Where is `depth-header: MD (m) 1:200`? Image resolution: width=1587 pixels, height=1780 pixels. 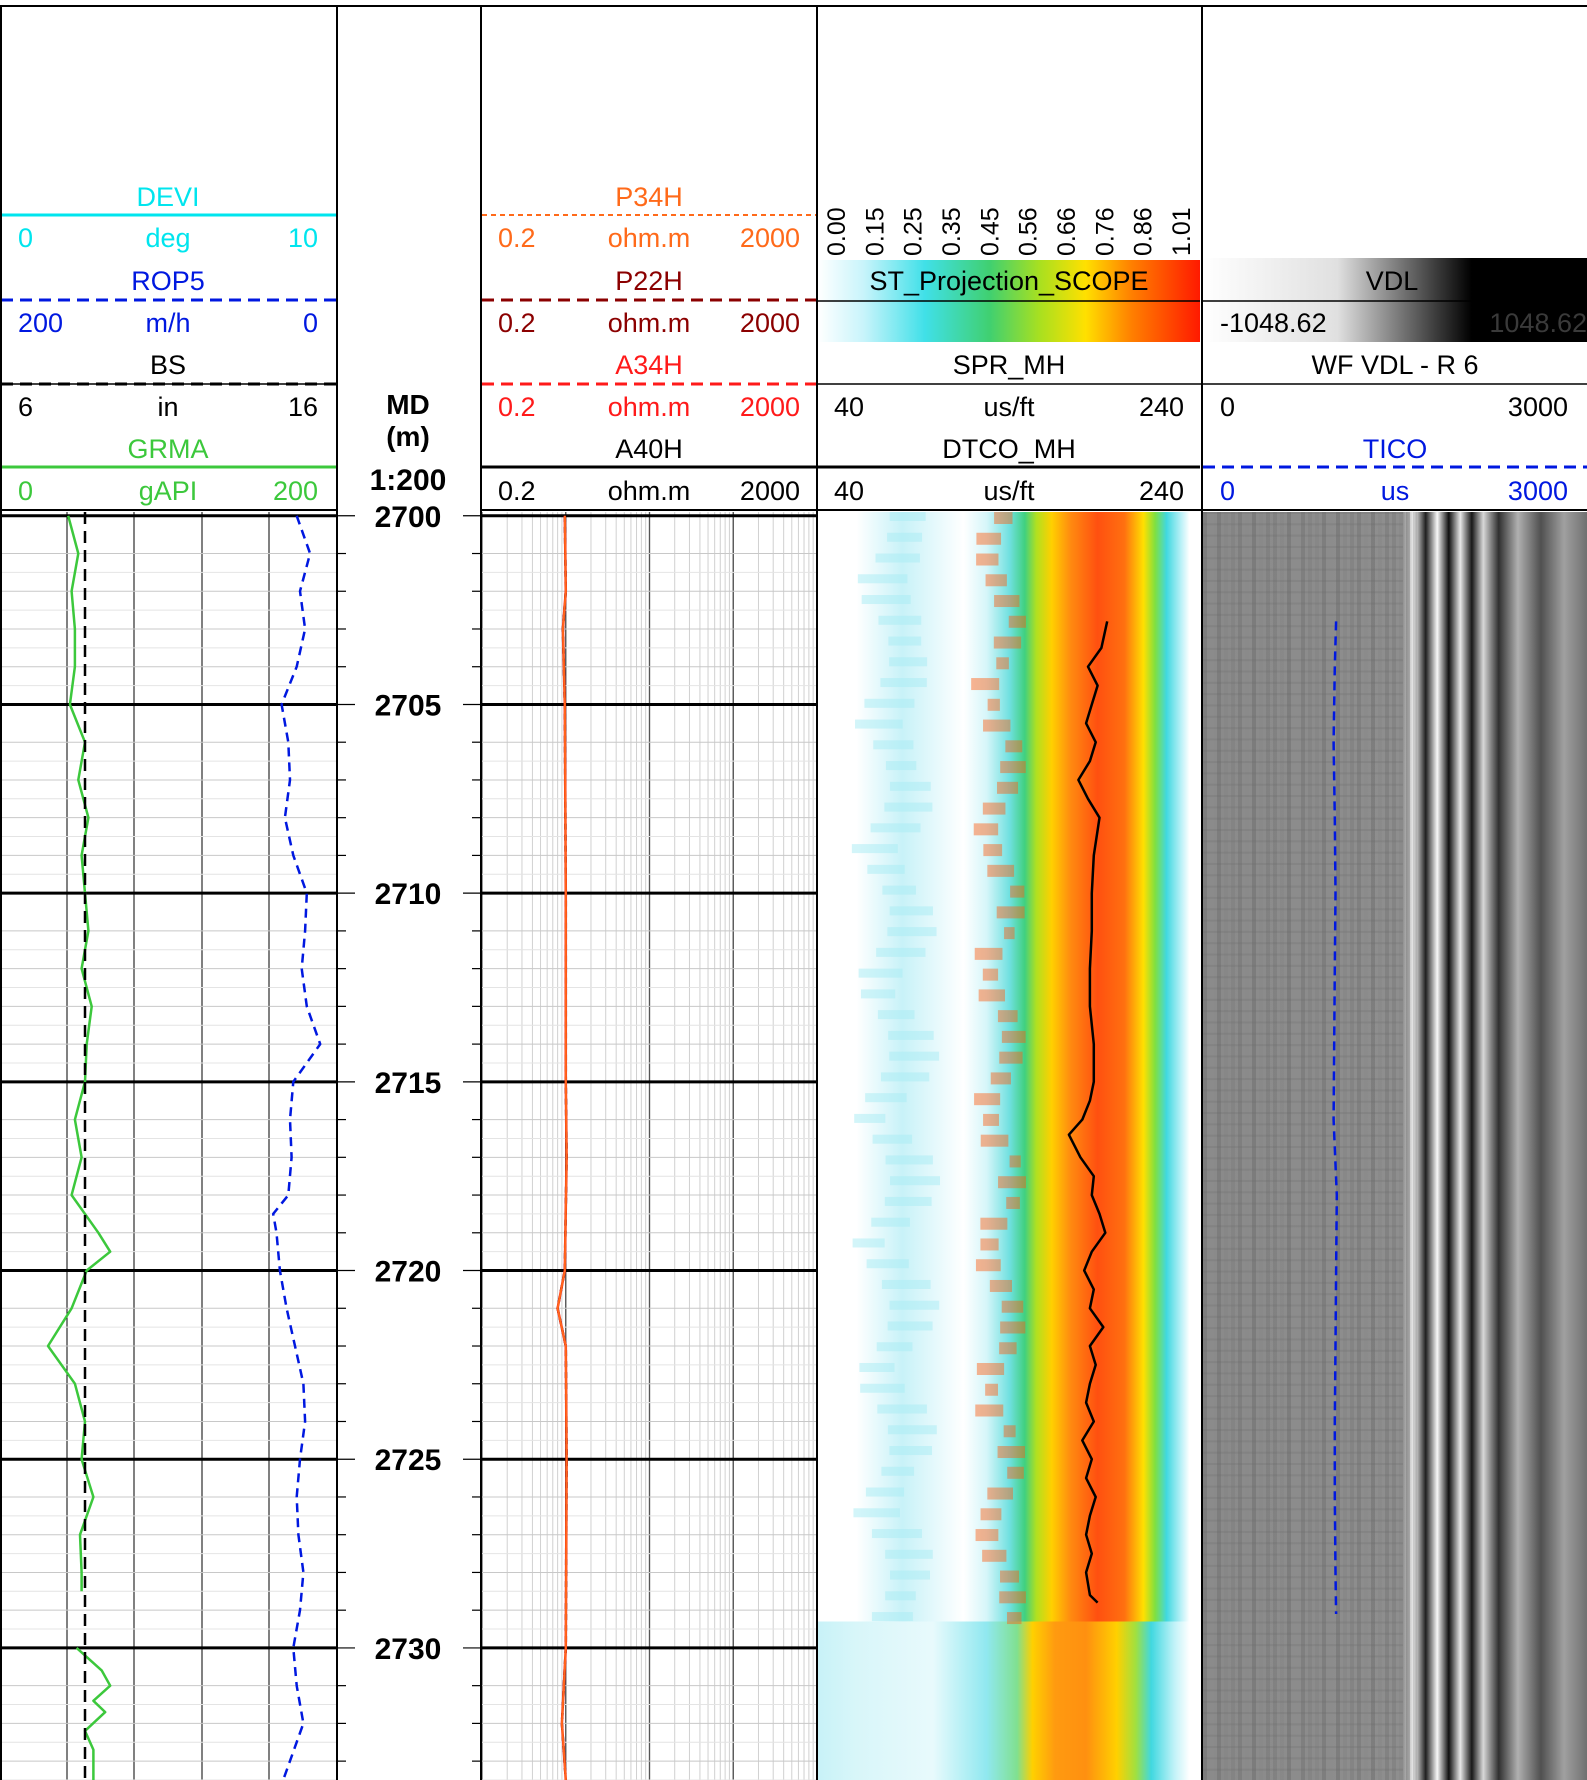
depth-header: MD (m) 1:200 is located at coordinates (408, 443).